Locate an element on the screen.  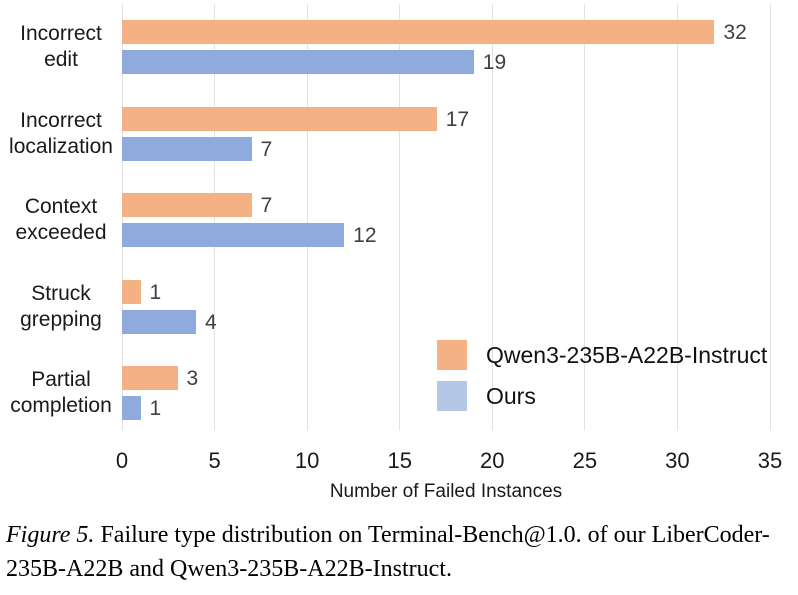
category-label: Struck grepping is located at coordinates (61, 306).